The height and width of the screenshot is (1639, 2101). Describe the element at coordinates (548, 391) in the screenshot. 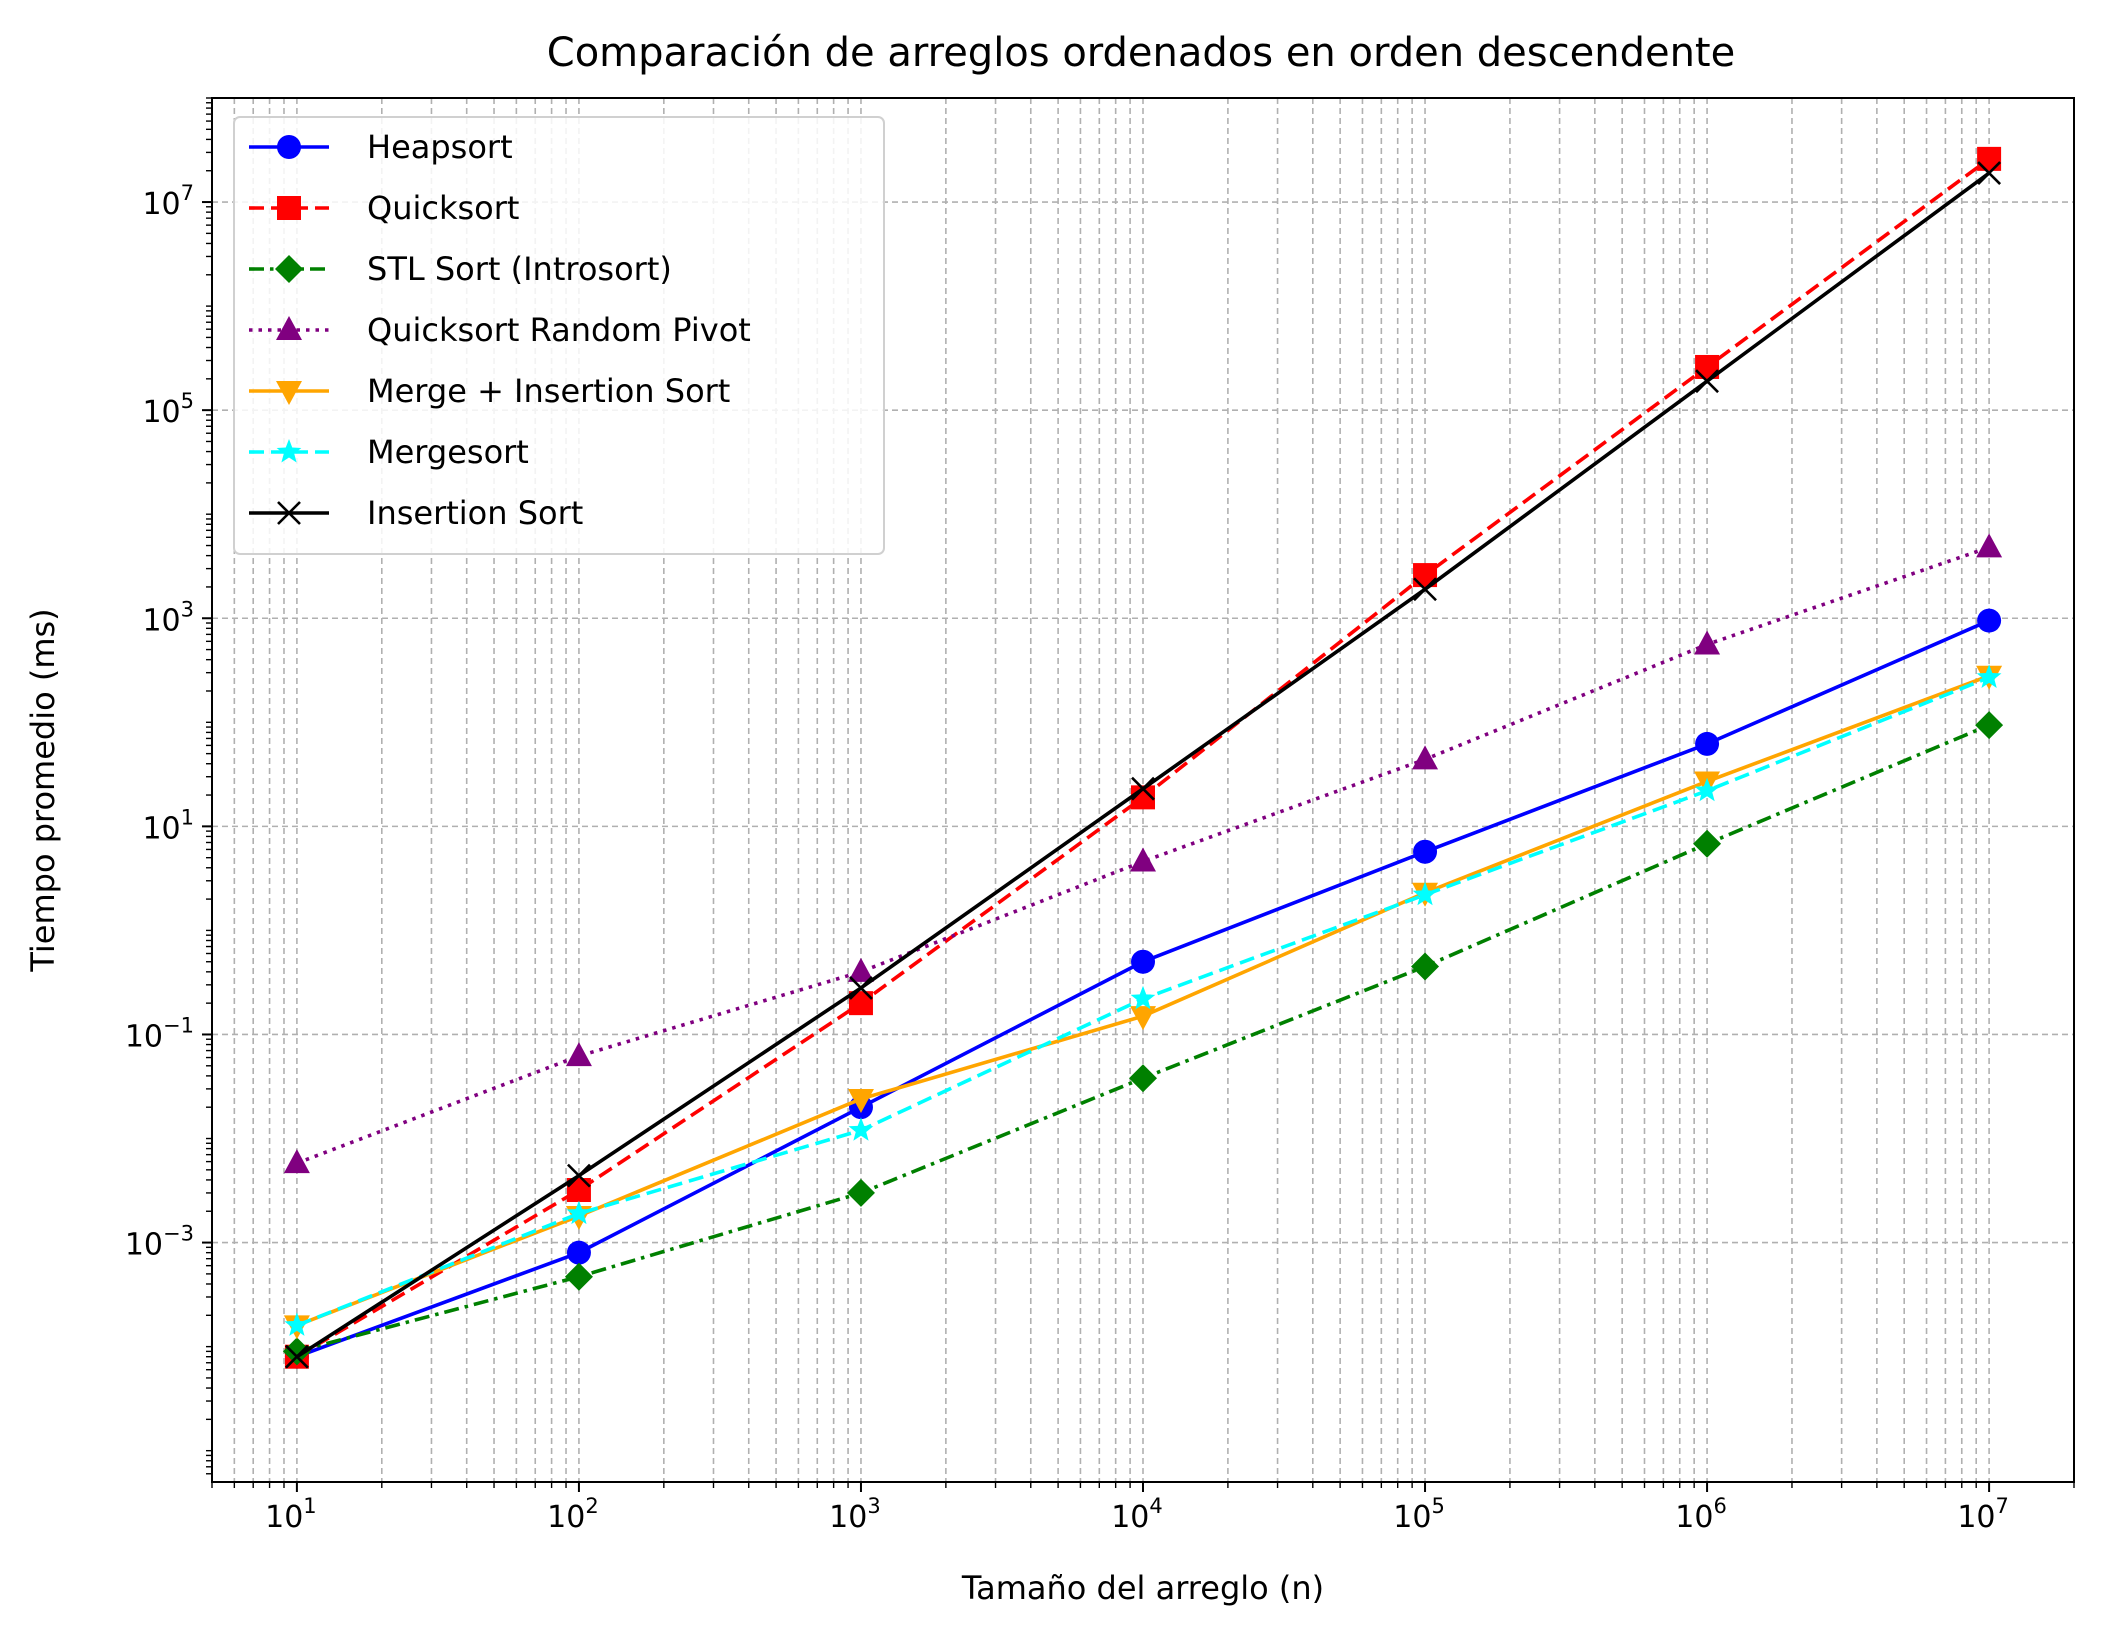

I see `legend-label: Merge + Insertion Sort` at that location.